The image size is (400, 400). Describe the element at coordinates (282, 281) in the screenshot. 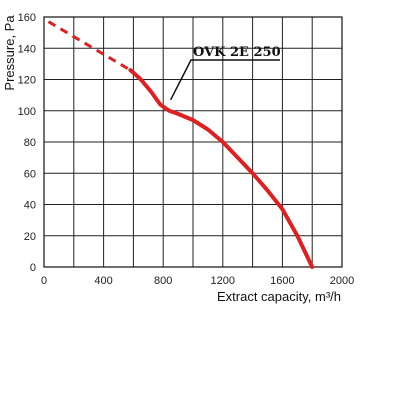

I see `x-tick-label: 1600` at that location.